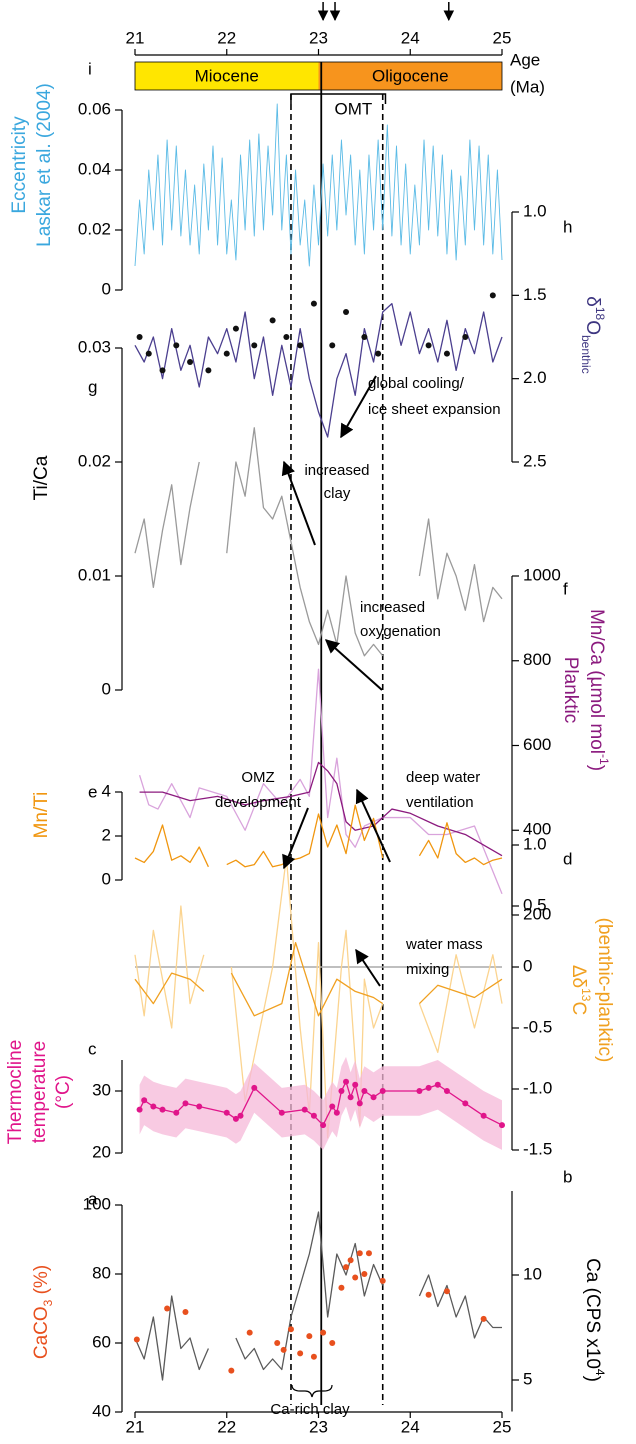 The width and height of the screenshot is (636, 1444). What do you see at coordinates (410, 37) in the screenshot?
I see `x-tick-label: 24` at bounding box center [410, 37].